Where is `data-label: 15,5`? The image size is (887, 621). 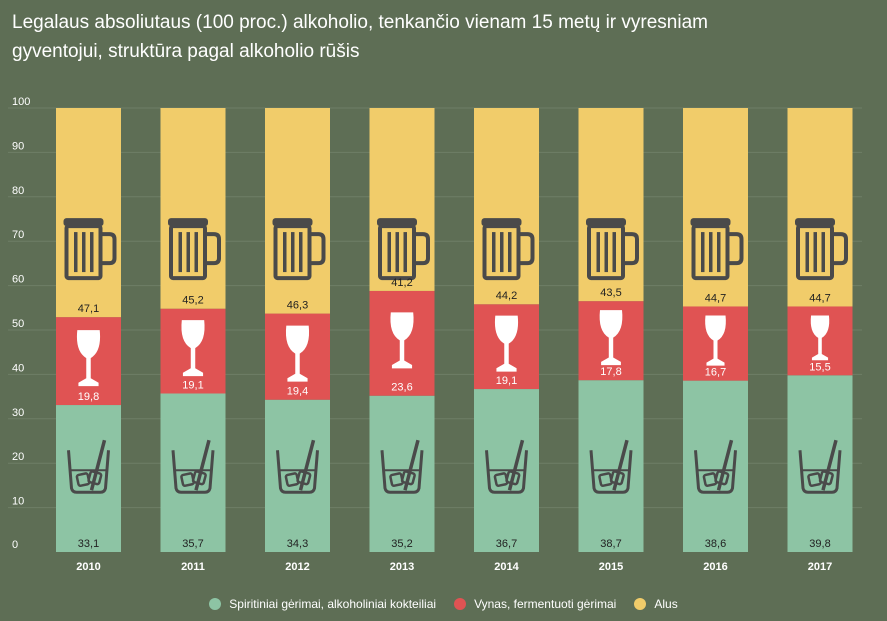
data-label: 15,5 is located at coordinates (819, 367).